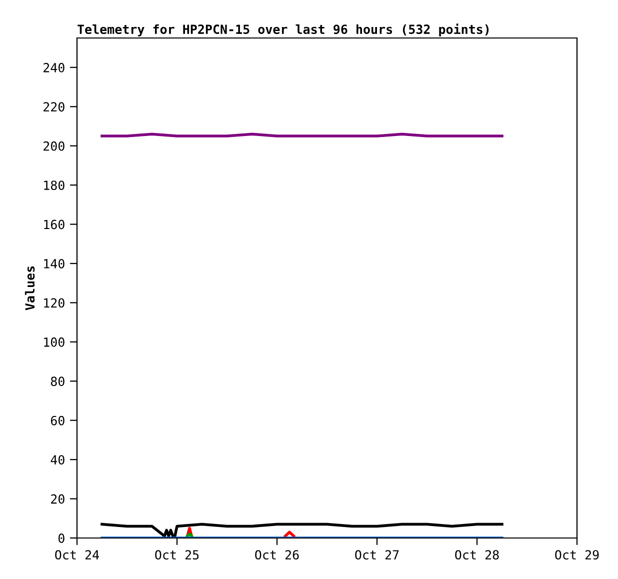  What do you see at coordinates (277, 555) in the screenshot?
I see `x-tick-label: Oct 26` at bounding box center [277, 555].